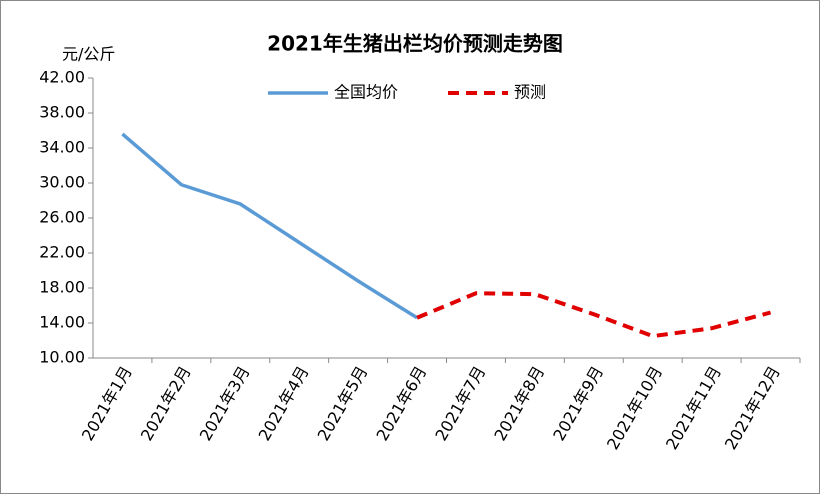  I want to click on y-axis-label: 元/公斤, so click(88, 54).